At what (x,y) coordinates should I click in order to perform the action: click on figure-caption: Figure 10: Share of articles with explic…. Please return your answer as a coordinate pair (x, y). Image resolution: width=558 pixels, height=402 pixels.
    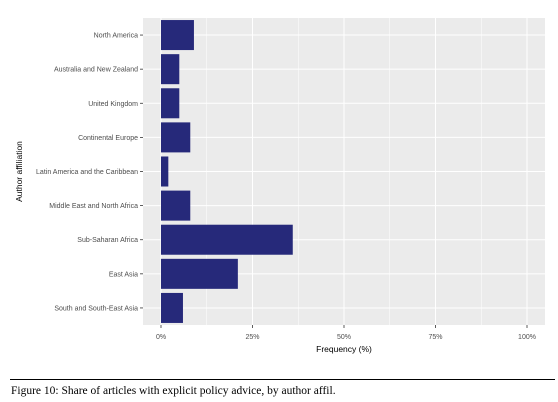
    Looking at the image, I should click on (173, 391).